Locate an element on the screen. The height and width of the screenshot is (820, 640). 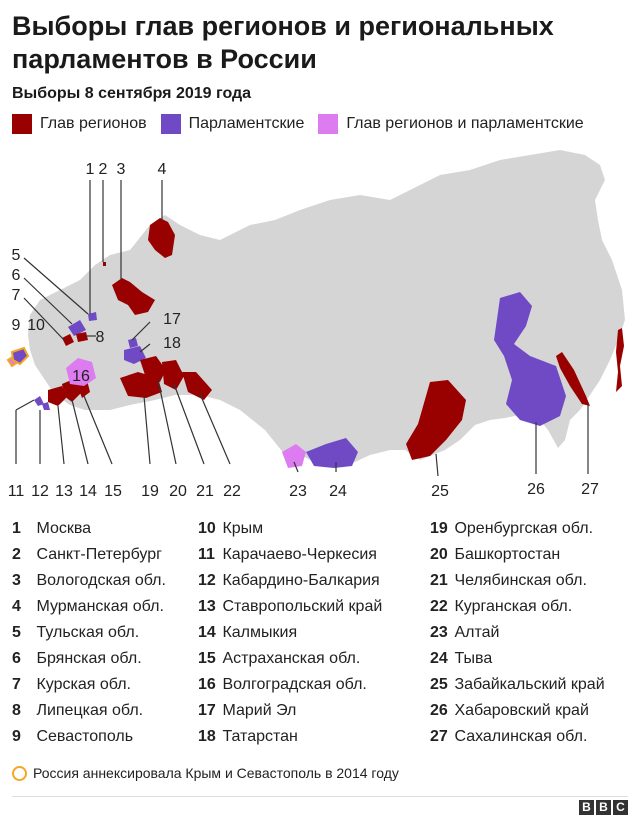
bbc-logo: B B C is located at coordinates (602, 807).